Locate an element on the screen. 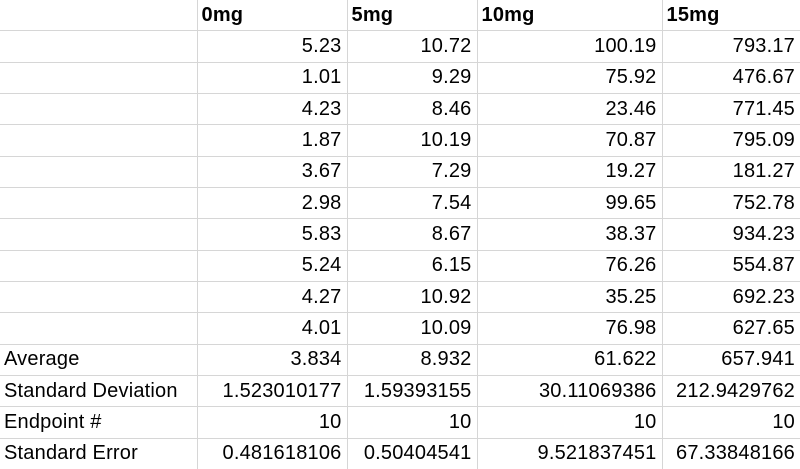 This screenshot has height=469, width=800. summary-row-average: Average 3.834 8.932 61.622 657.941 is located at coordinates (400, 360).